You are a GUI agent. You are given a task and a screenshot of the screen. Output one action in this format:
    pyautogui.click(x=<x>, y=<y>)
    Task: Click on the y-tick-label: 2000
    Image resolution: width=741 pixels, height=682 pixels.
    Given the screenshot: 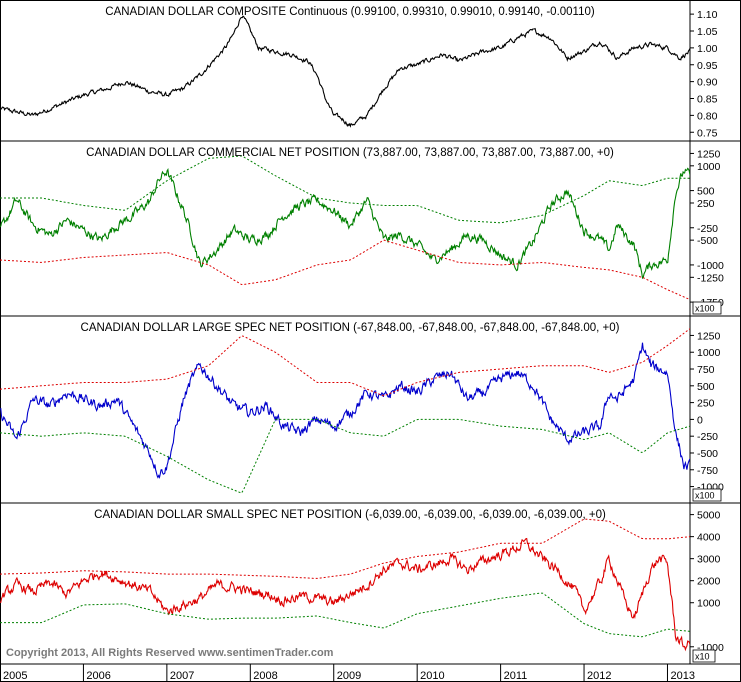 What is the action you would take?
    pyautogui.click(x=709, y=582)
    